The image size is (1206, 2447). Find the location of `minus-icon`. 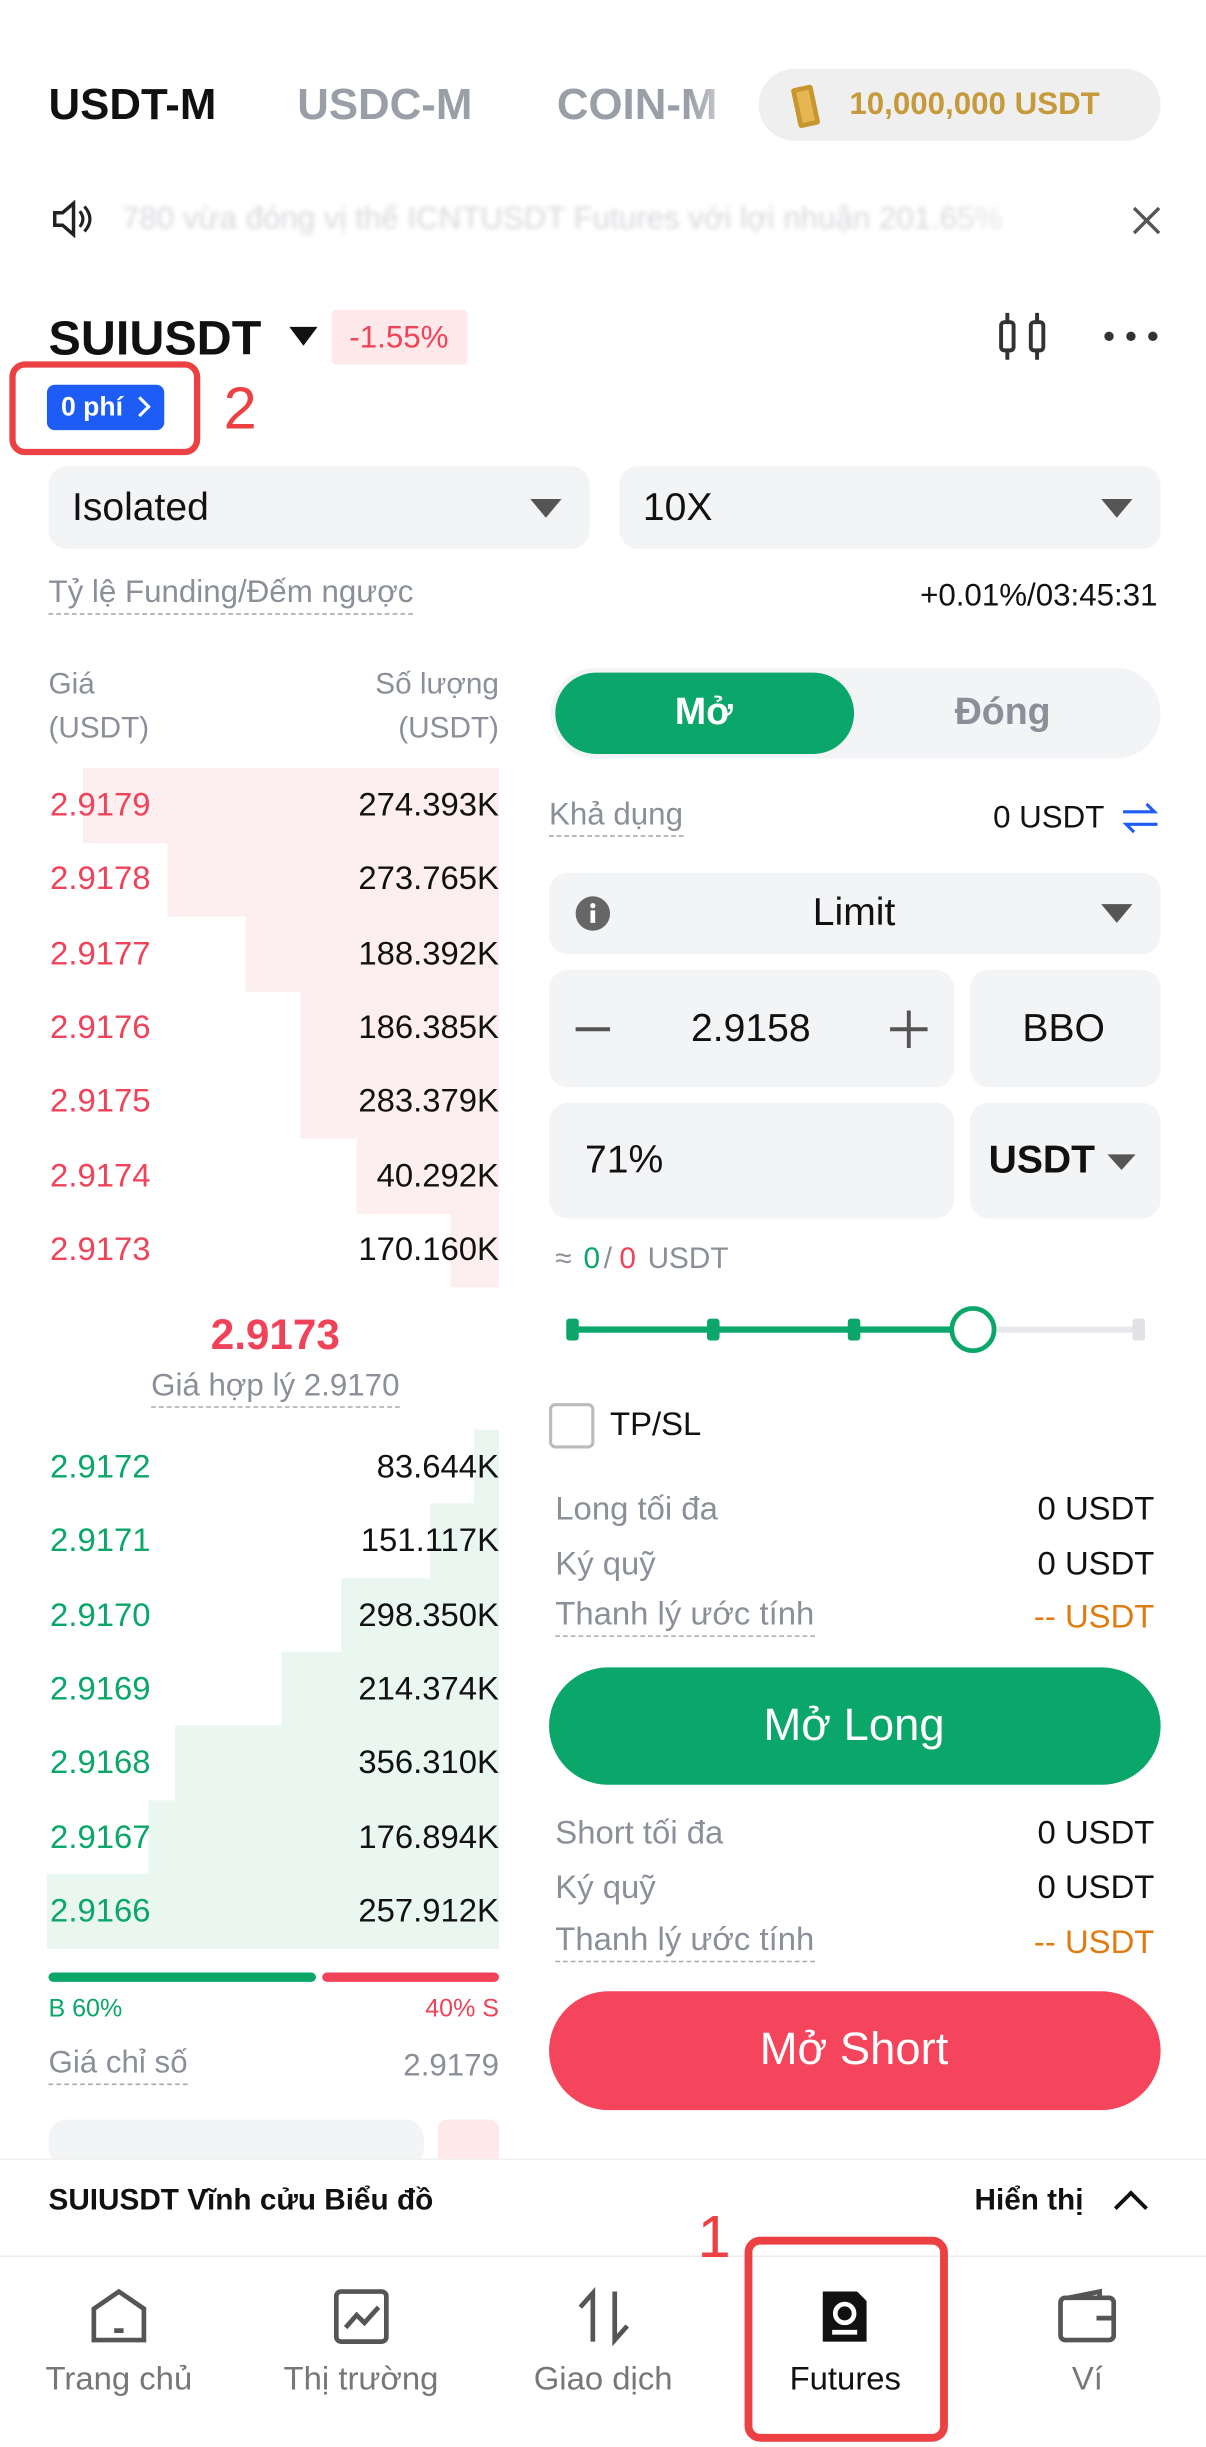

minus-icon is located at coordinates (592, 1029).